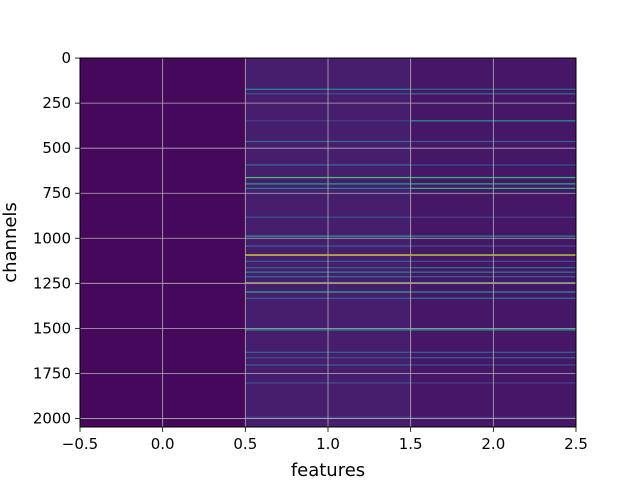  What do you see at coordinates (52, 238) in the screenshot?
I see `y-tick-label: 1000` at bounding box center [52, 238].